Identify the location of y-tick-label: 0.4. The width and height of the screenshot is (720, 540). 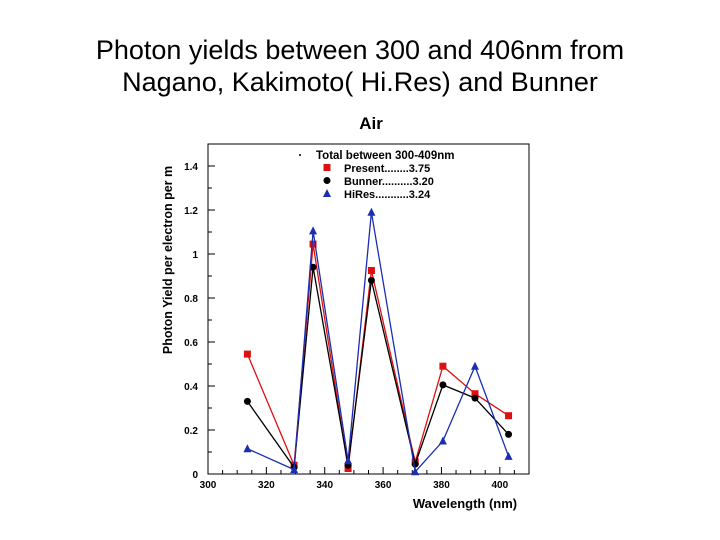
(191, 387).